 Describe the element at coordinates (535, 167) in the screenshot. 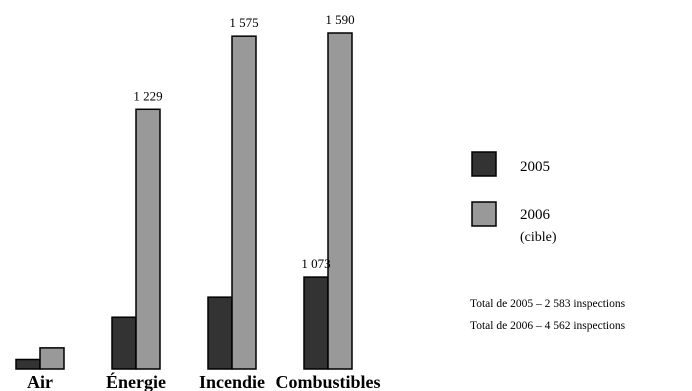

I see `legend-label-2005: 2005` at that location.